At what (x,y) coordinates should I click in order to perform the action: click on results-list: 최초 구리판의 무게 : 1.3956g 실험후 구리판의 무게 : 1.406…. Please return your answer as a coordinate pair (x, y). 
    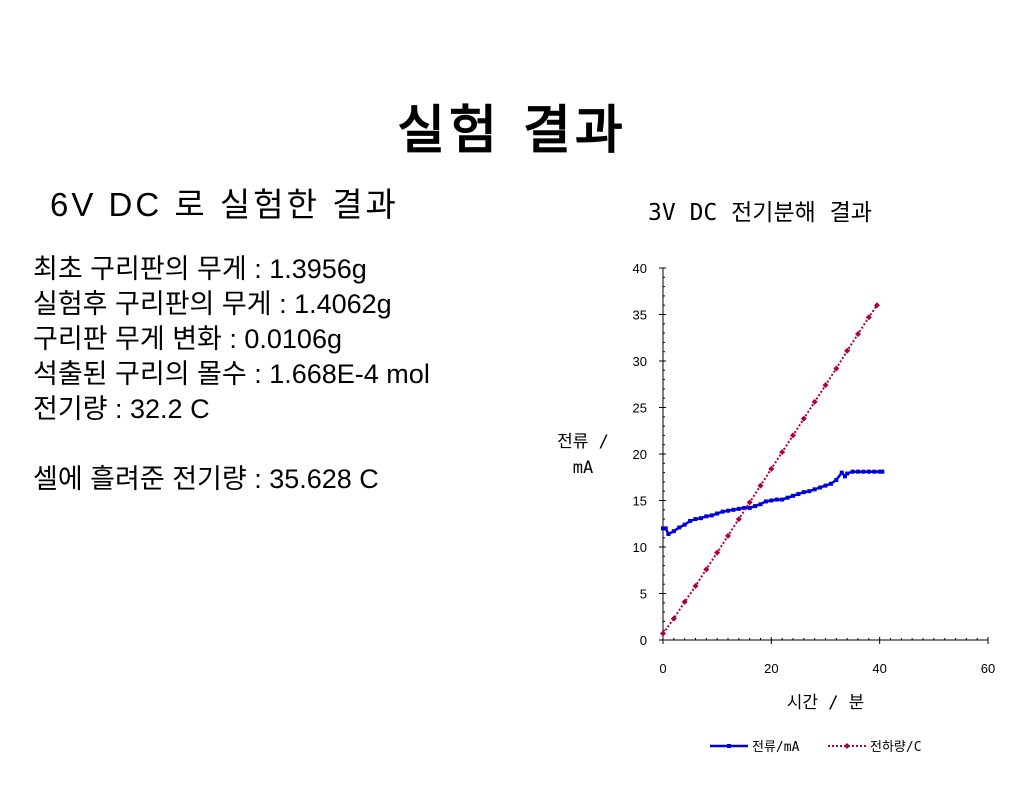
    Looking at the image, I should click on (231, 374).